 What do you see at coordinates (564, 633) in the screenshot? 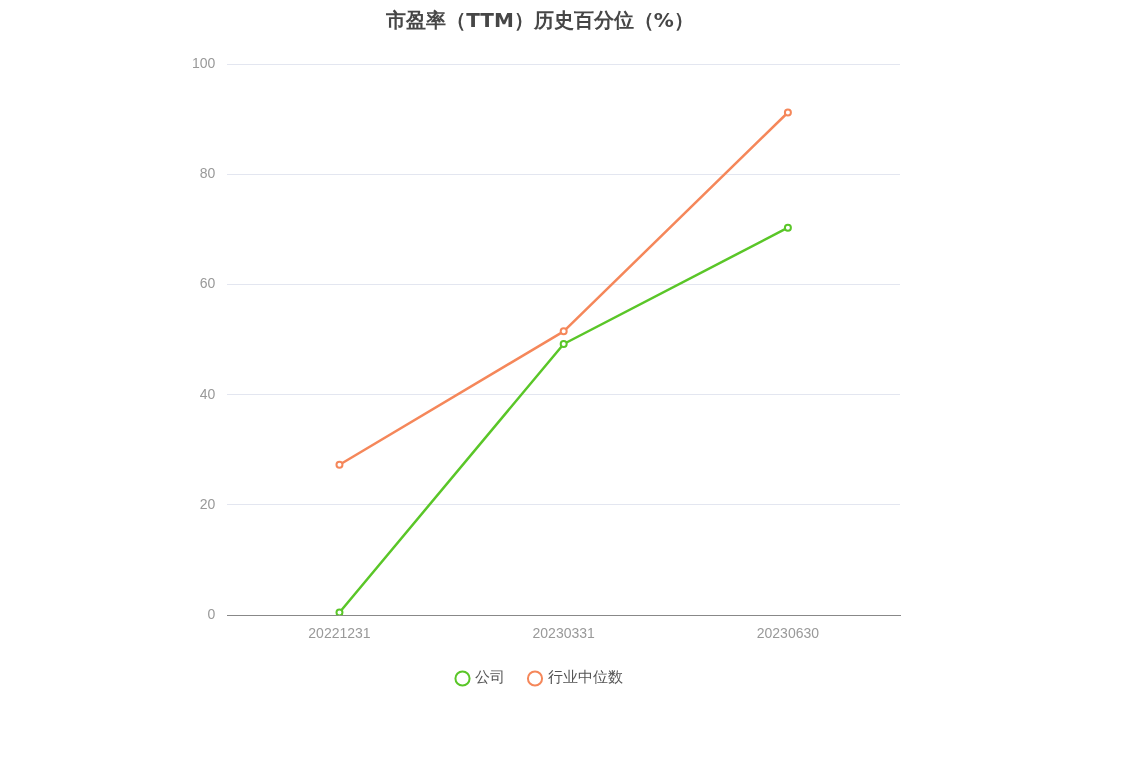
I see `x-tick-label: 20230331` at bounding box center [564, 633].